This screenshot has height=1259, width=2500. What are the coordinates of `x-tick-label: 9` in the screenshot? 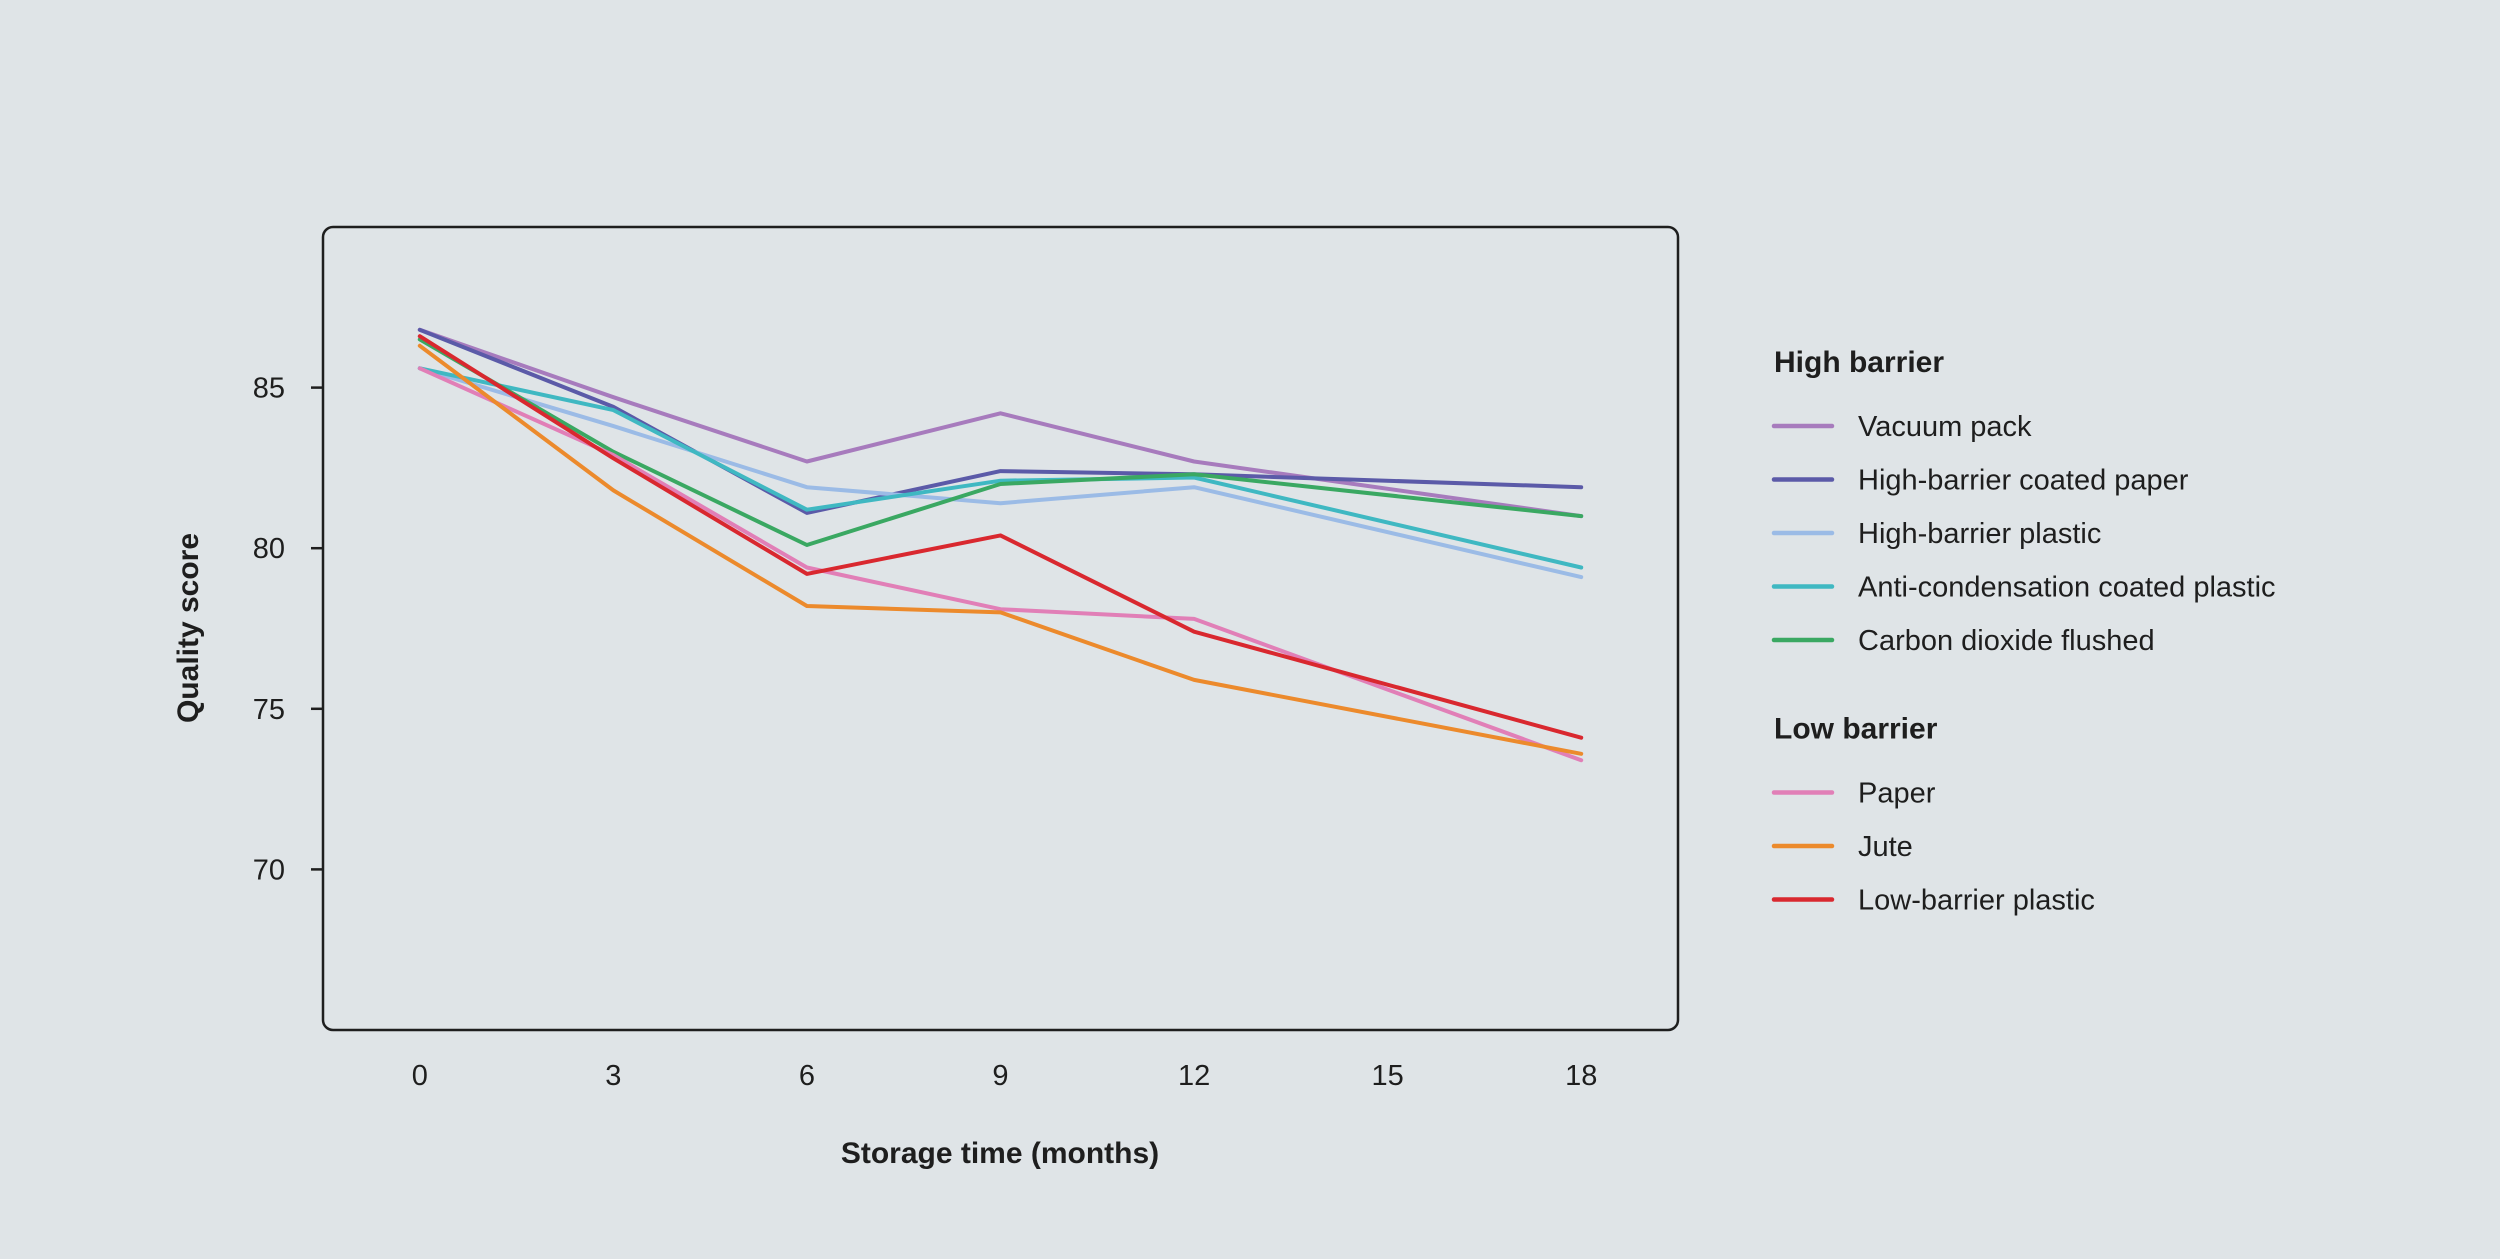 It's located at (1000, 1076).